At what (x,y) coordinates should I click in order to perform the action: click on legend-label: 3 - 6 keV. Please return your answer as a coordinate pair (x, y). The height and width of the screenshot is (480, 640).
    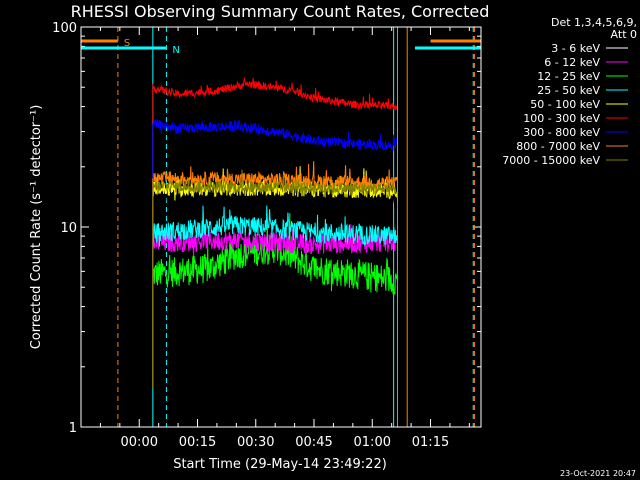
    Looking at the image, I should click on (575, 48).